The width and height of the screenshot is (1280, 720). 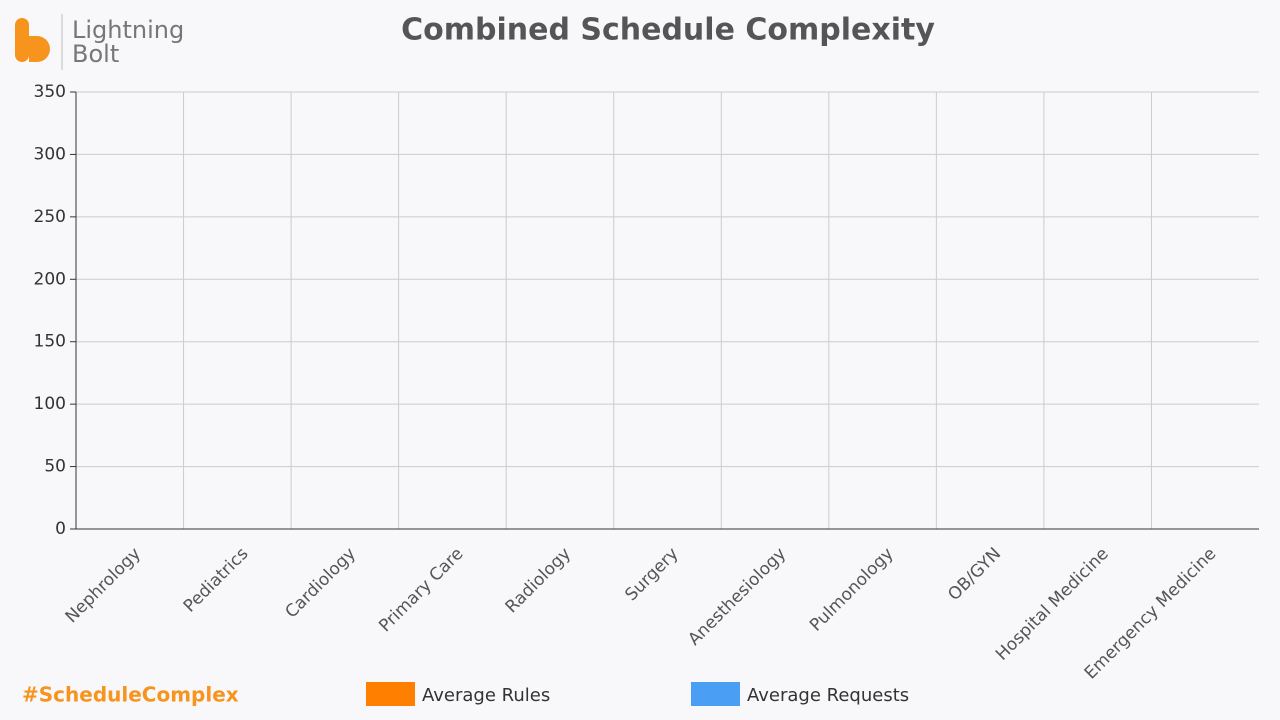 I want to click on legend-label: Average Requests, so click(x=828, y=695).